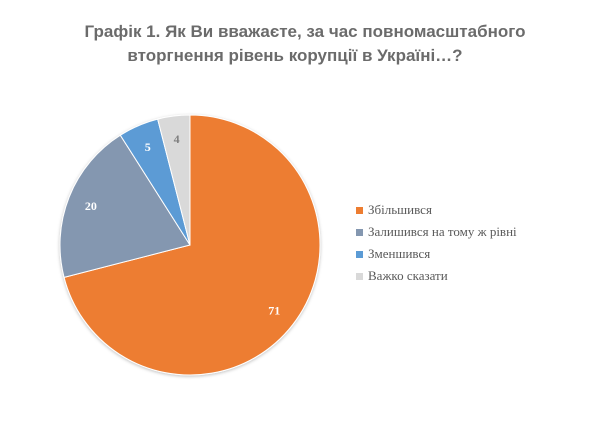 The image size is (590, 439). What do you see at coordinates (125, 206) in the screenshot?
I see `pie-slice-залишився-на-тому-ж-рівні` at bounding box center [125, 206].